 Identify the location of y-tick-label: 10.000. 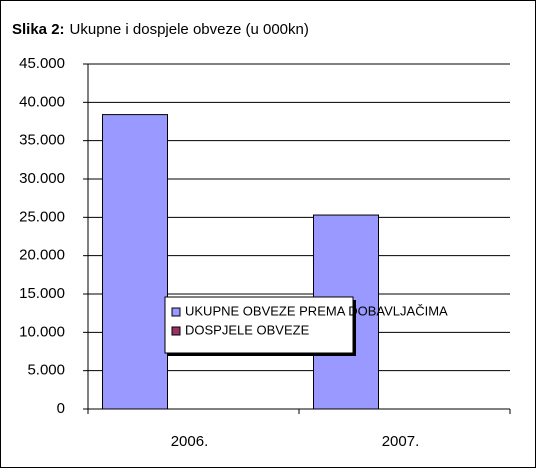
(42, 331).